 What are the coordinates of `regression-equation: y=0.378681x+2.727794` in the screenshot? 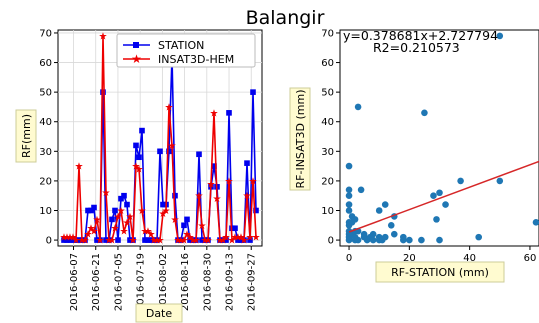 It's located at (420, 35).